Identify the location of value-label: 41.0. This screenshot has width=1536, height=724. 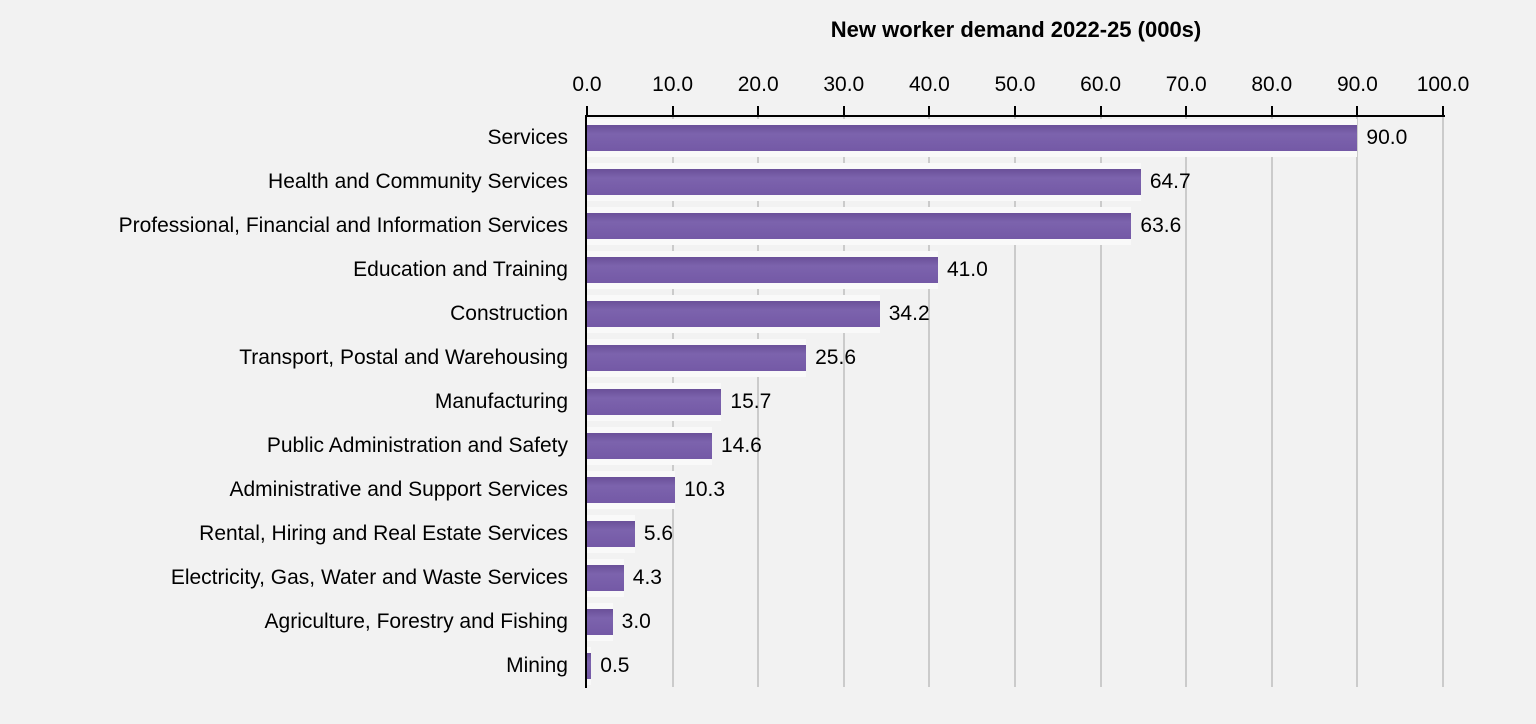
(967, 269).